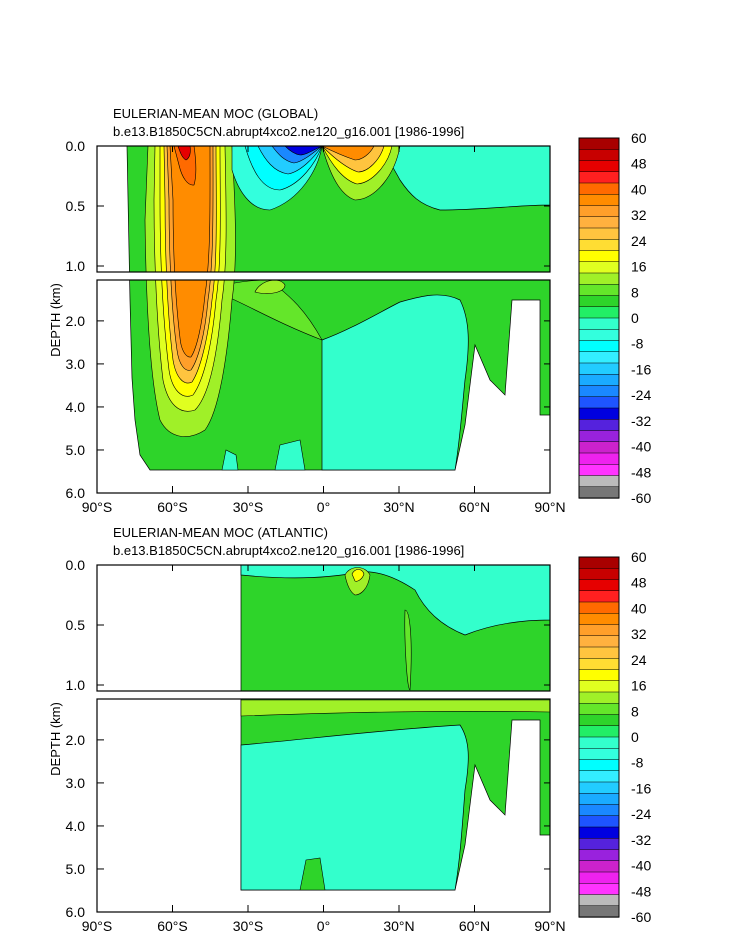  Describe the element at coordinates (277, 178) in the screenshot. I see `global-tropical-neg-cell` at that location.